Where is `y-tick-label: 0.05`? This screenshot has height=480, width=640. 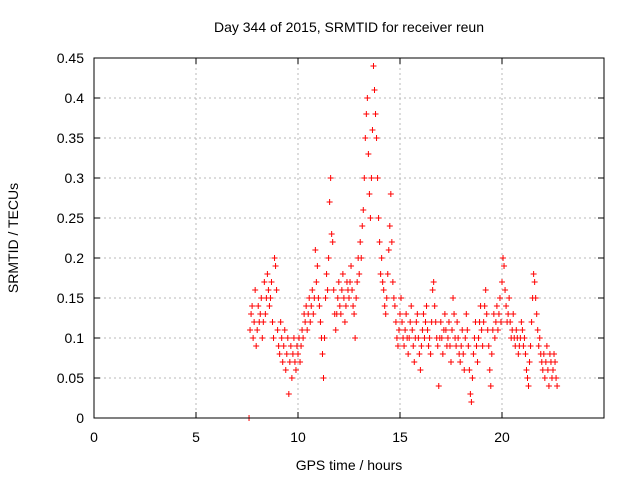
y-tick-label: 0.05 is located at coordinates (70, 378).